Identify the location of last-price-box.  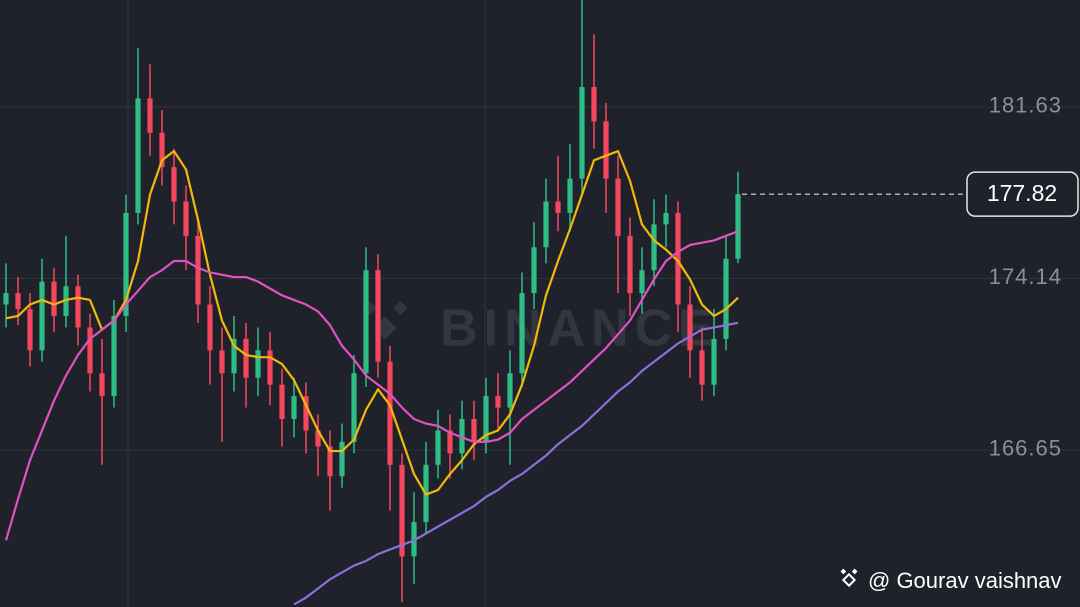
(1022, 194).